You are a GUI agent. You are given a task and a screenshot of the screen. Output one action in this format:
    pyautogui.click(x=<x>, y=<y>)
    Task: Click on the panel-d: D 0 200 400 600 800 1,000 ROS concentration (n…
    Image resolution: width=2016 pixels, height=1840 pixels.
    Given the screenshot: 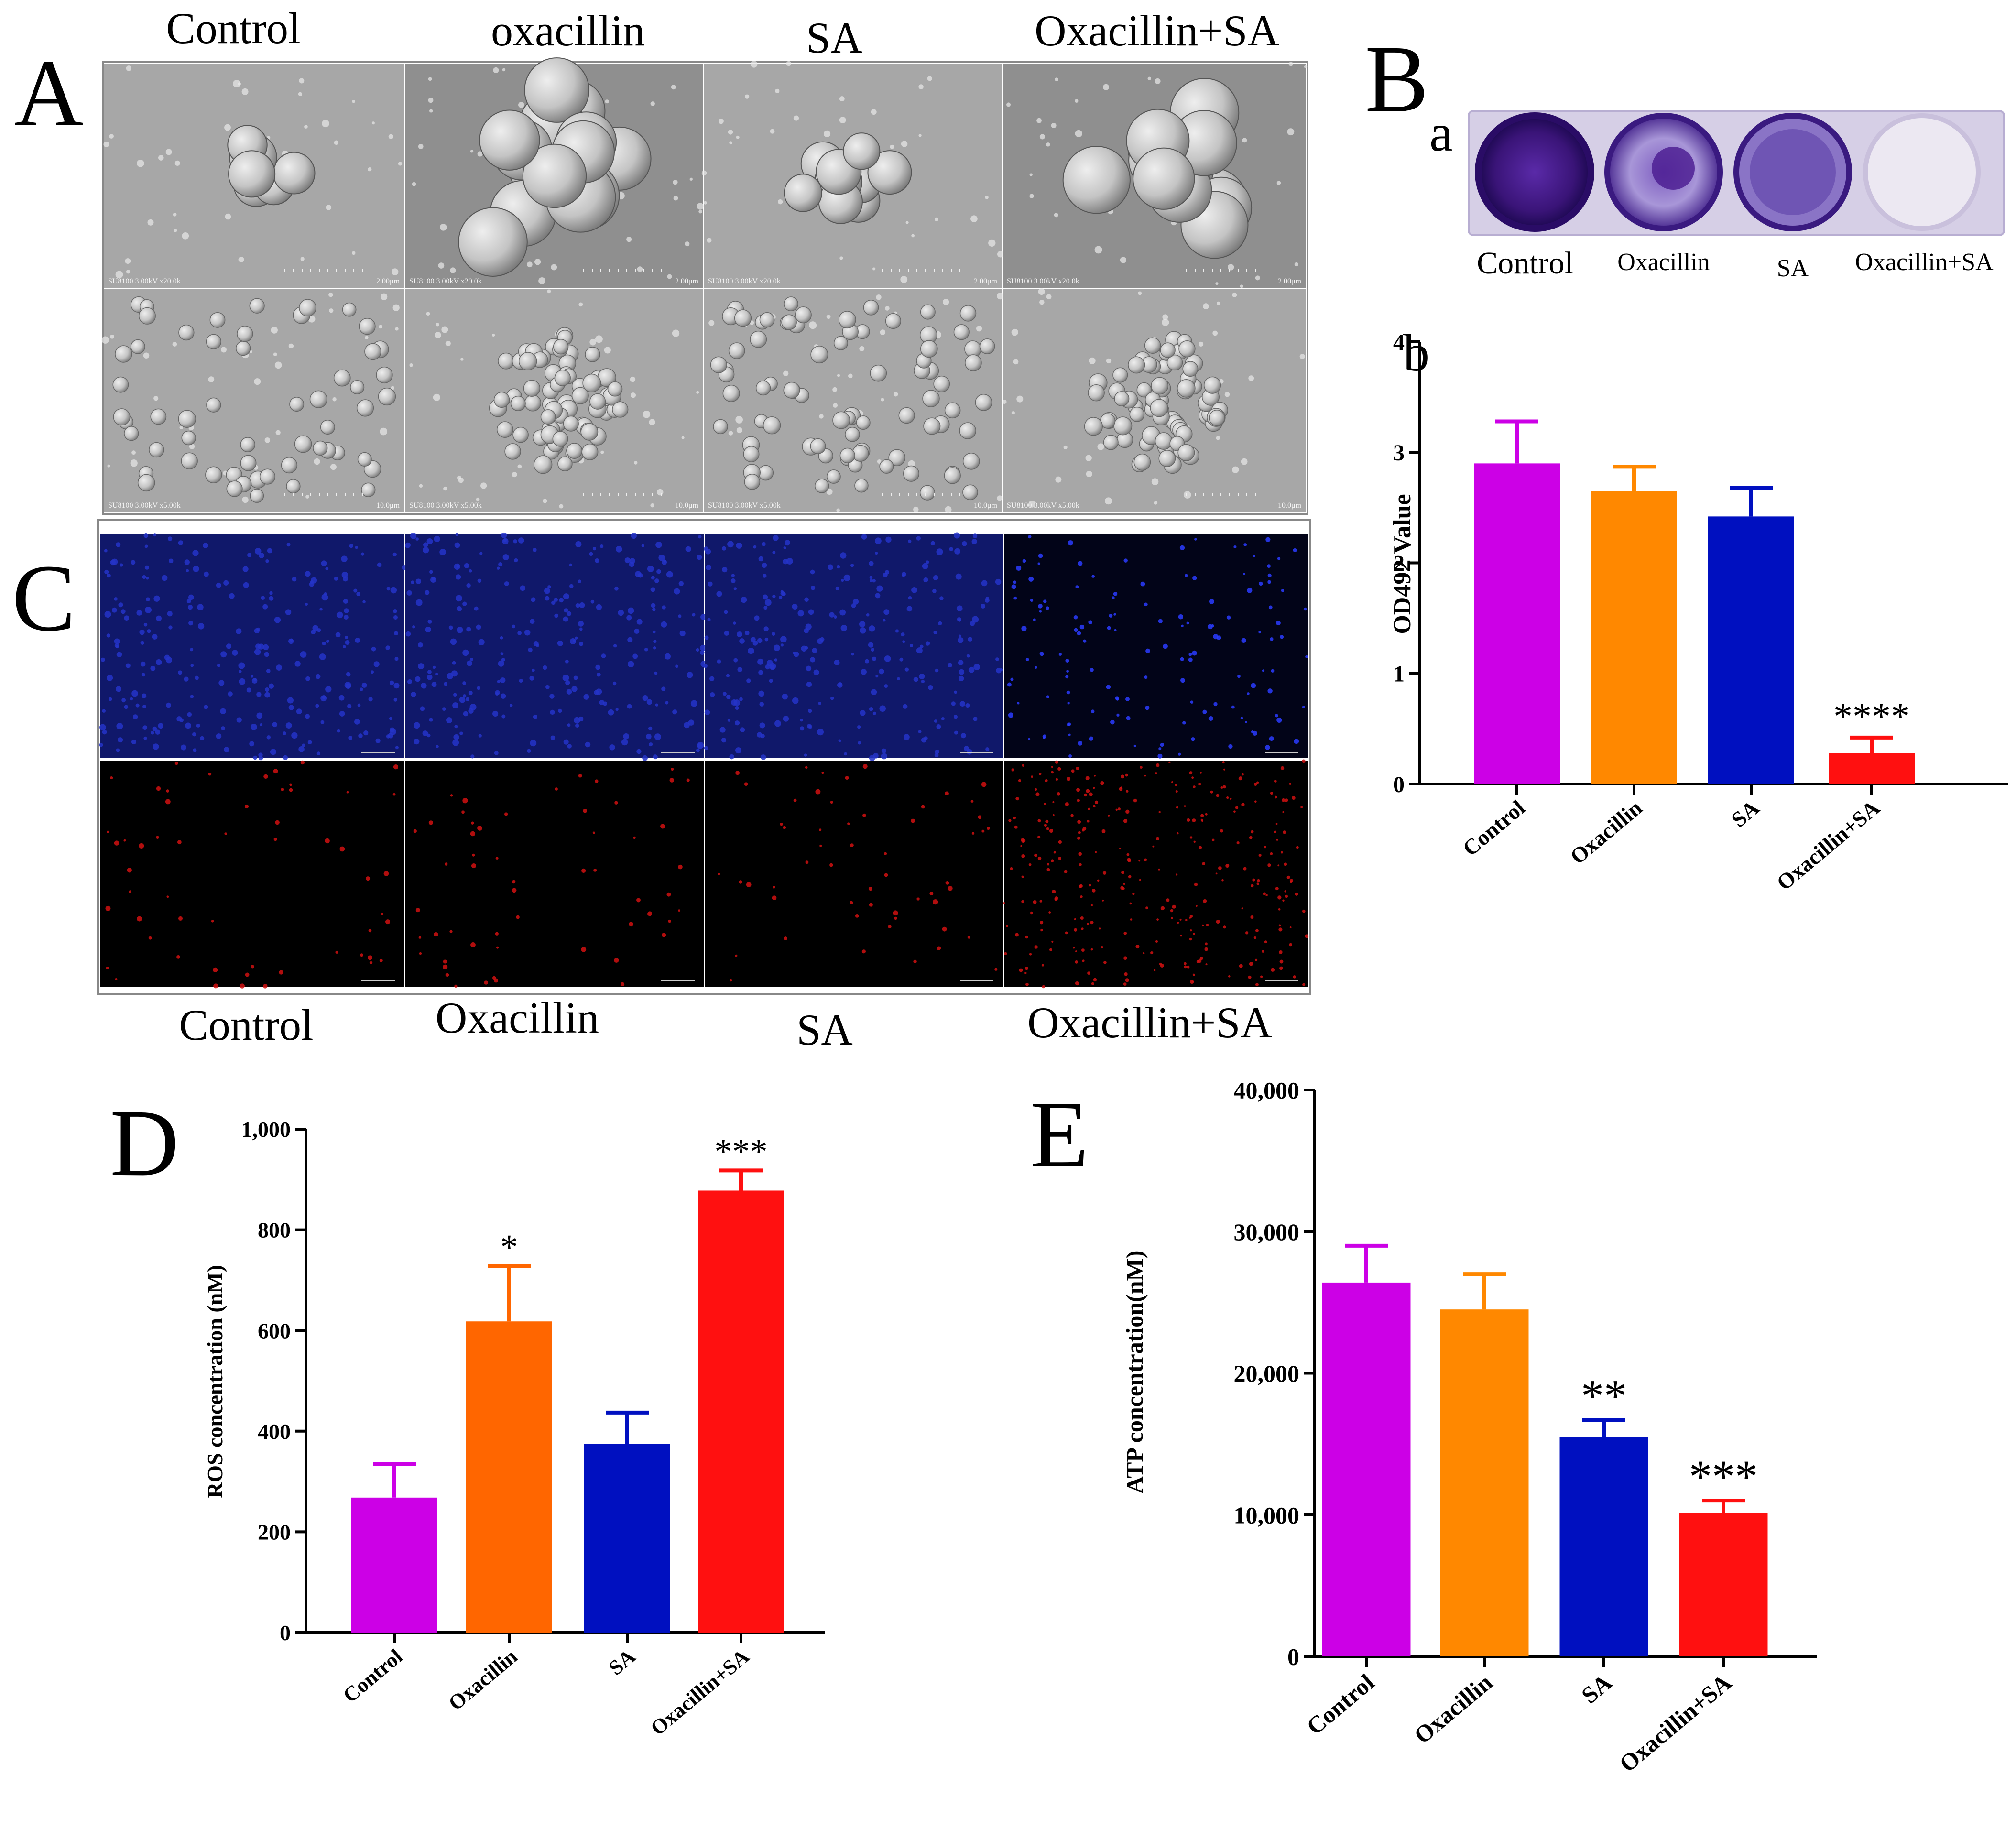 What is the action you would take?
    pyautogui.click(x=467, y=1415)
    